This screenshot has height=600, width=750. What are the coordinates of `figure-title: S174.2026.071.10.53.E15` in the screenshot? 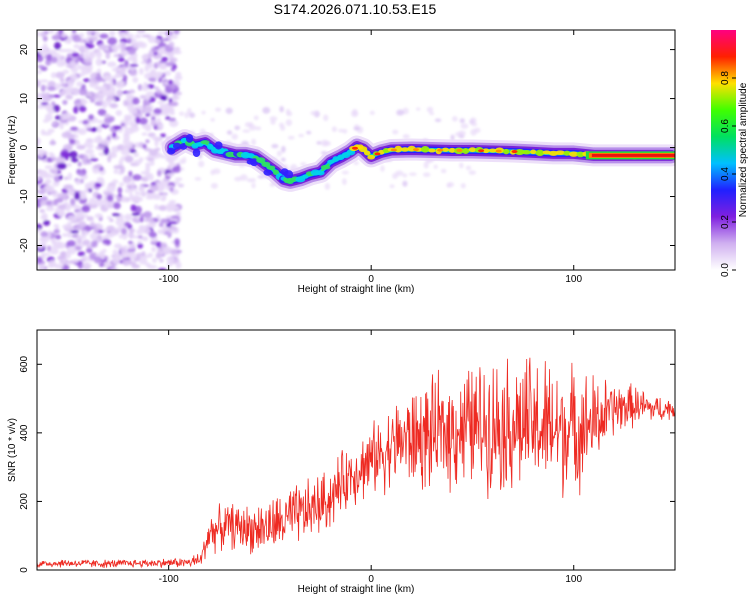 It's located at (355, 9).